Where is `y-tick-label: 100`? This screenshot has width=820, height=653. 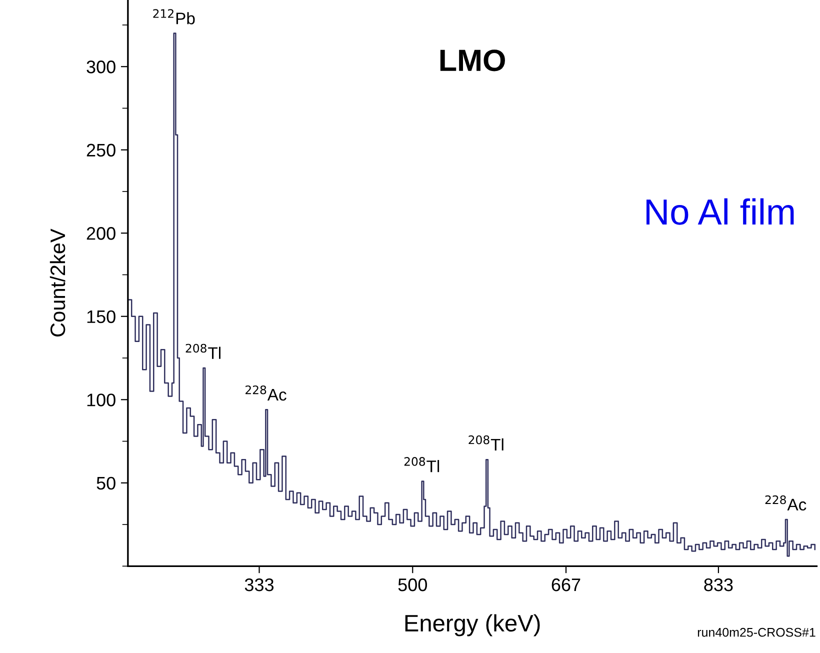
y-tick-label: 100 is located at coordinates (101, 400).